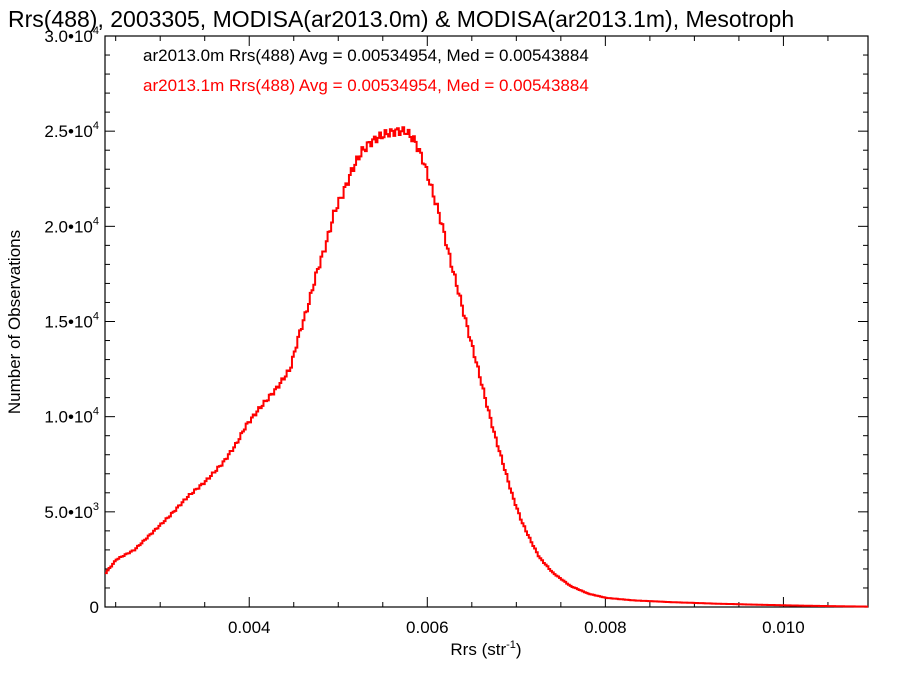 This screenshot has width=900, height=675. Describe the element at coordinates (68, 512) in the screenshot. I see `y-tick-mantissa: 5.0•10` at that location.